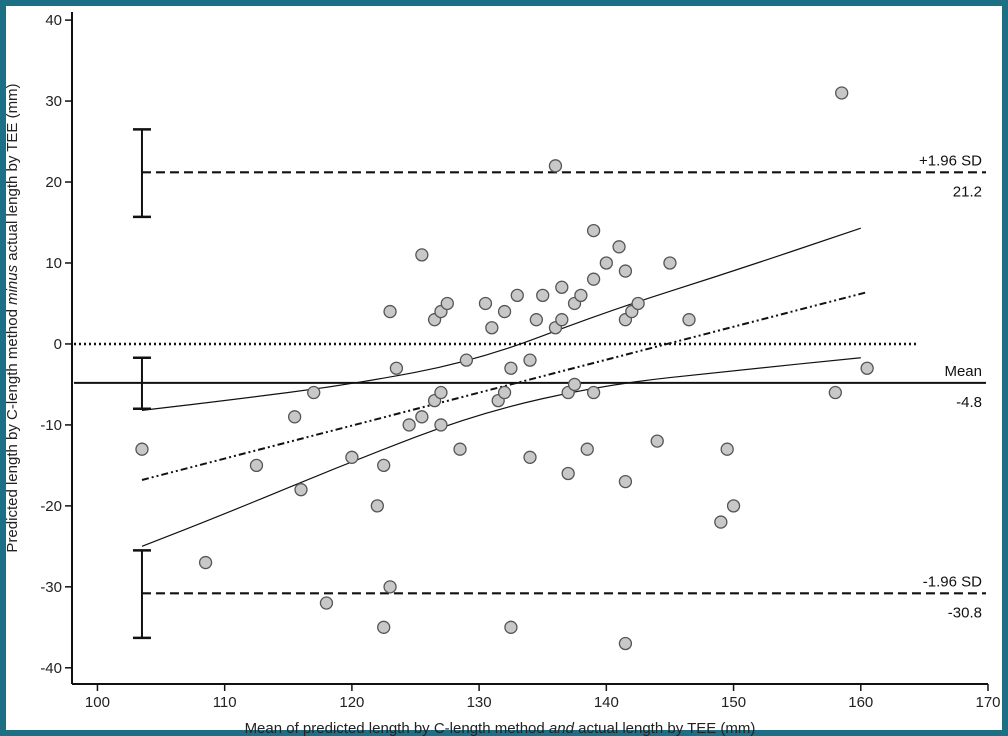 The height and width of the screenshot is (736, 1008). Describe the element at coordinates (12, 173) in the screenshot. I see `y-axis-title-part: actual length by TEE (mm)` at that location.